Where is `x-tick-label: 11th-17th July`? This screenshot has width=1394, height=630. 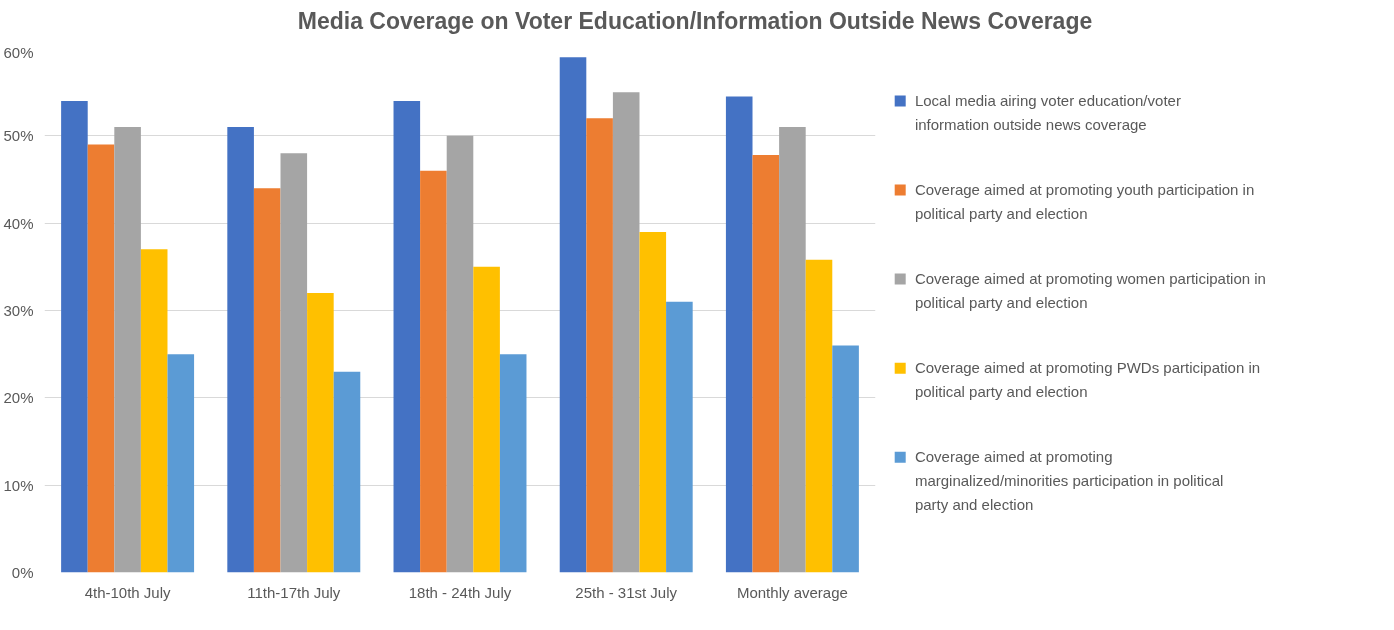
x-tick-label: 11th-17th July is located at coordinates (294, 592).